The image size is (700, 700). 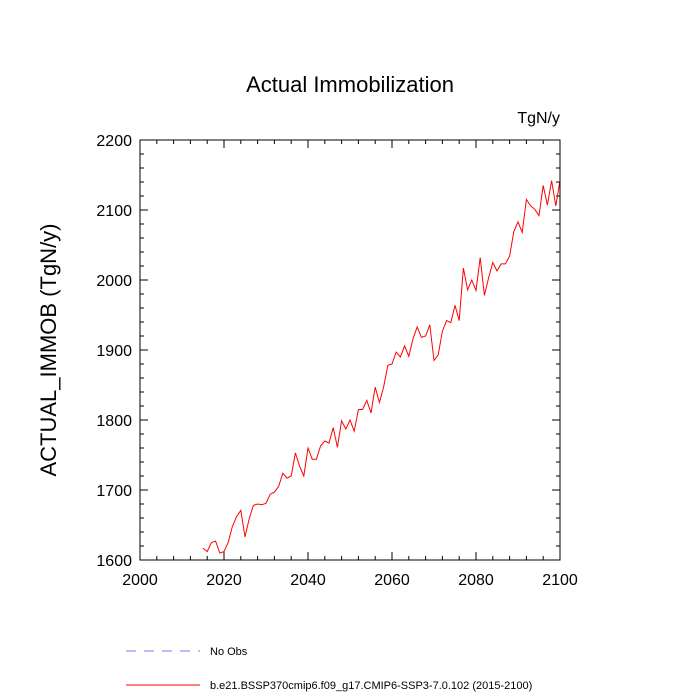 What do you see at coordinates (224, 580) in the screenshot?
I see `x-tick-label: 2020` at bounding box center [224, 580].